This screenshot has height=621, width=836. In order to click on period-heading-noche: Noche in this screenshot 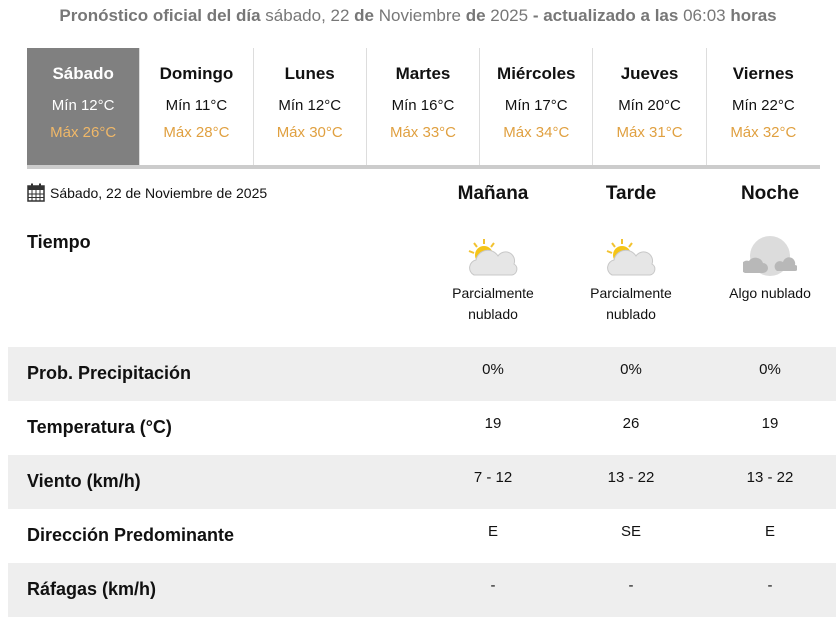, I will do `click(770, 193)`.